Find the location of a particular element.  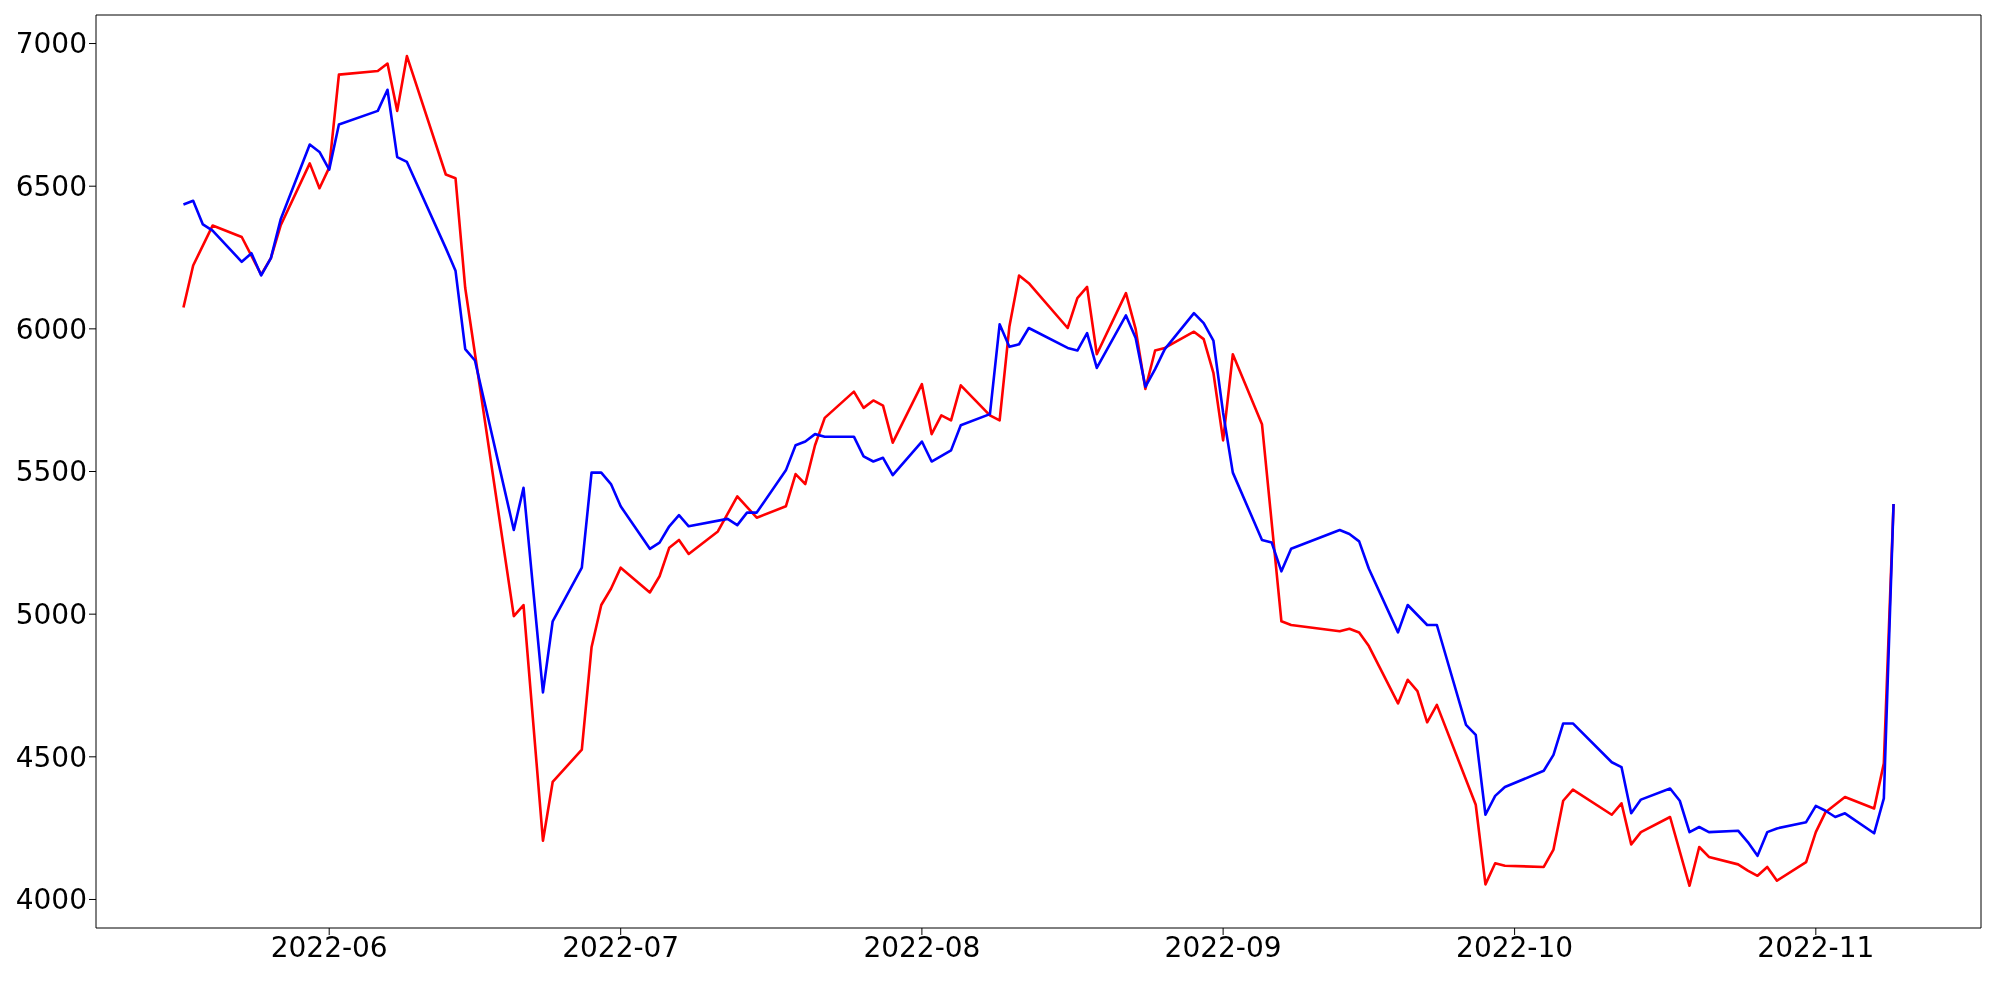

y-tick-label: 4500 is located at coordinates (51, 757).